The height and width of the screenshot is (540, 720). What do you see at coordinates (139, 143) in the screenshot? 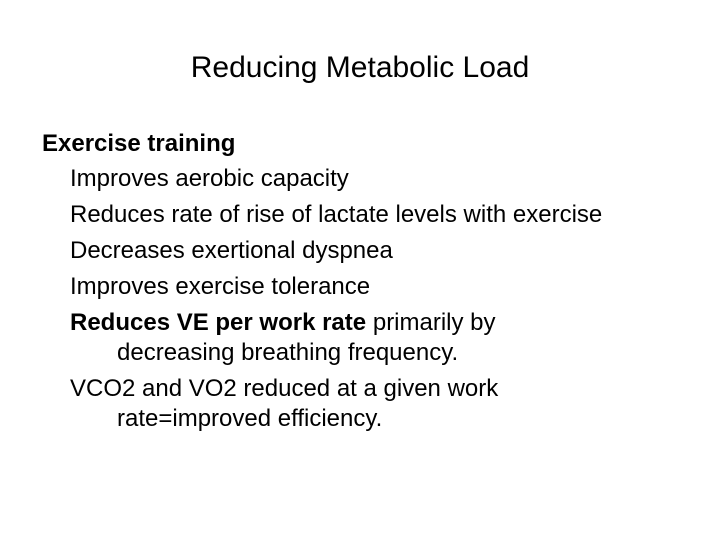
I see `section-heading: Exercise training` at bounding box center [139, 143].